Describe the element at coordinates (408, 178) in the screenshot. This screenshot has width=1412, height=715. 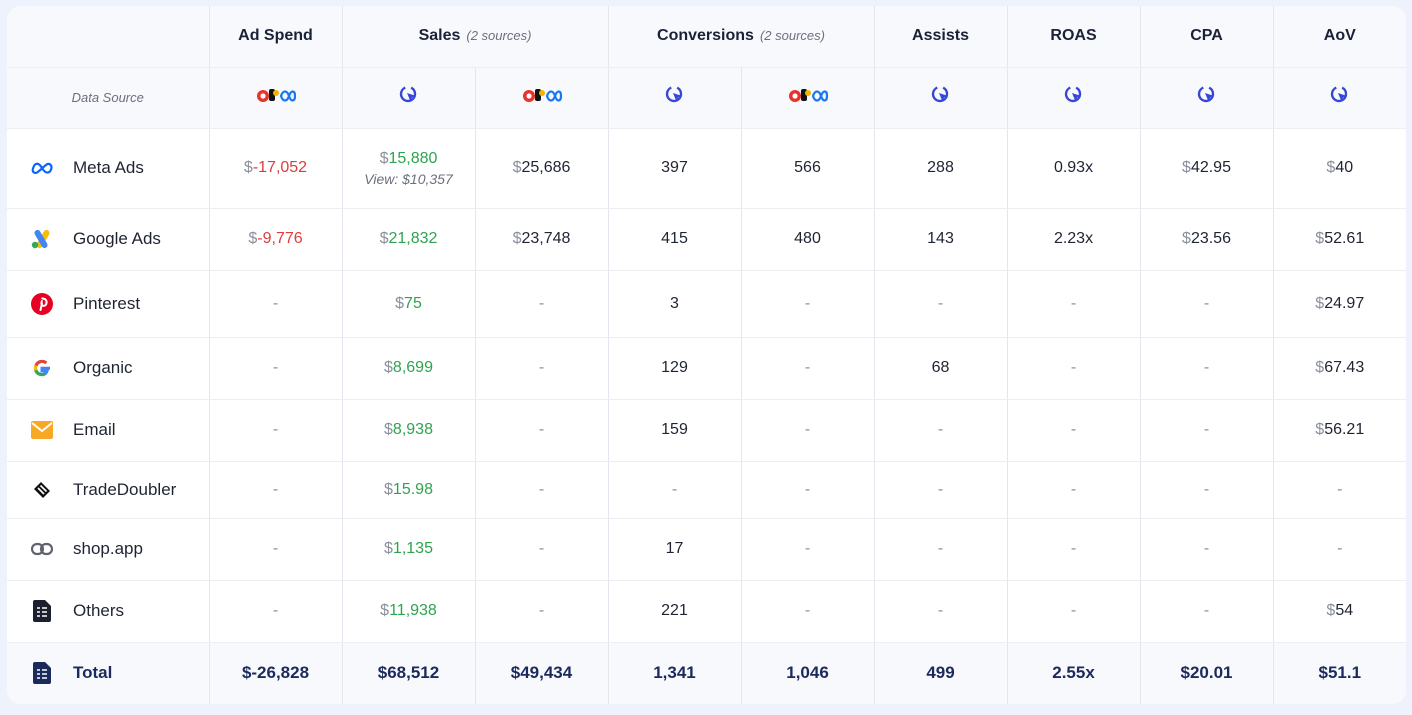
I see `view-through-value: View: $10,357` at that location.